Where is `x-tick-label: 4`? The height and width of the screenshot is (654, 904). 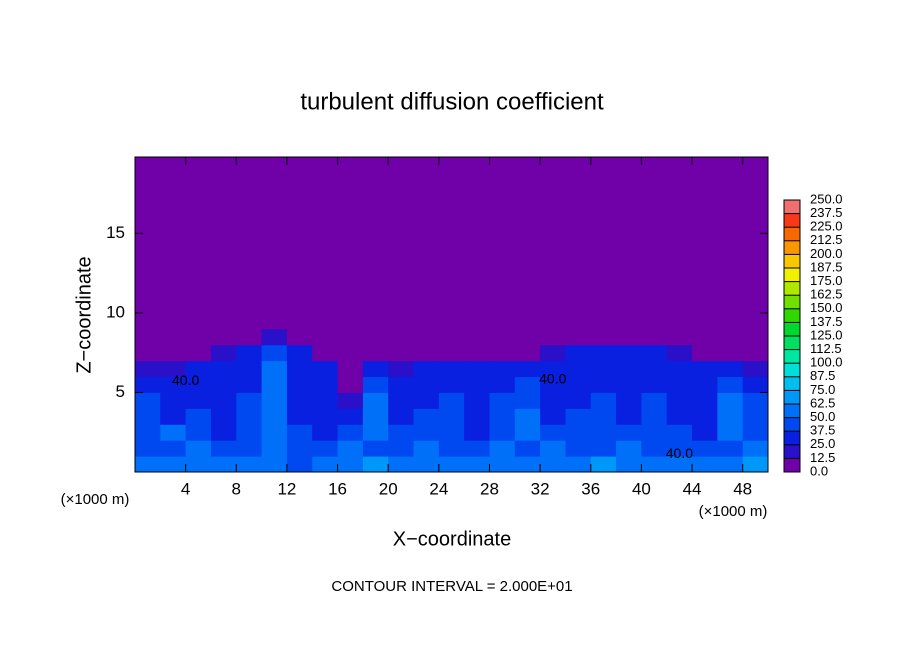 x-tick-label: 4 is located at coordinates (185, 488).